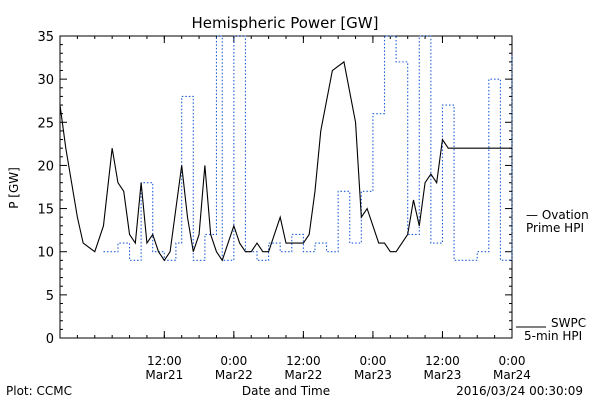  What do you see at coordinates (553, 336) in the screenshot?
I see `legend-swpc-line2: 5-min HPI` at bounding box center [553, 336].